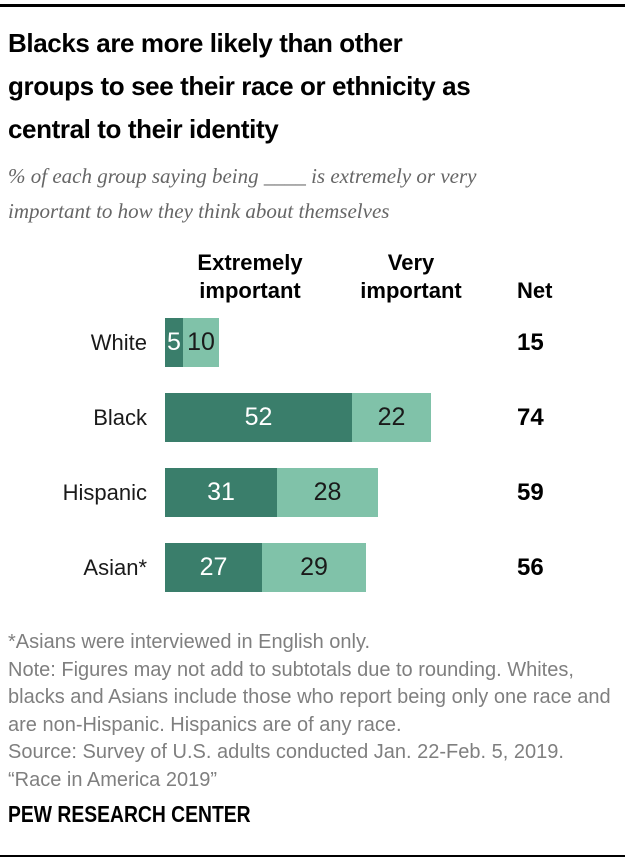  I want to click on column-header-net: Net, so click(535, 290).